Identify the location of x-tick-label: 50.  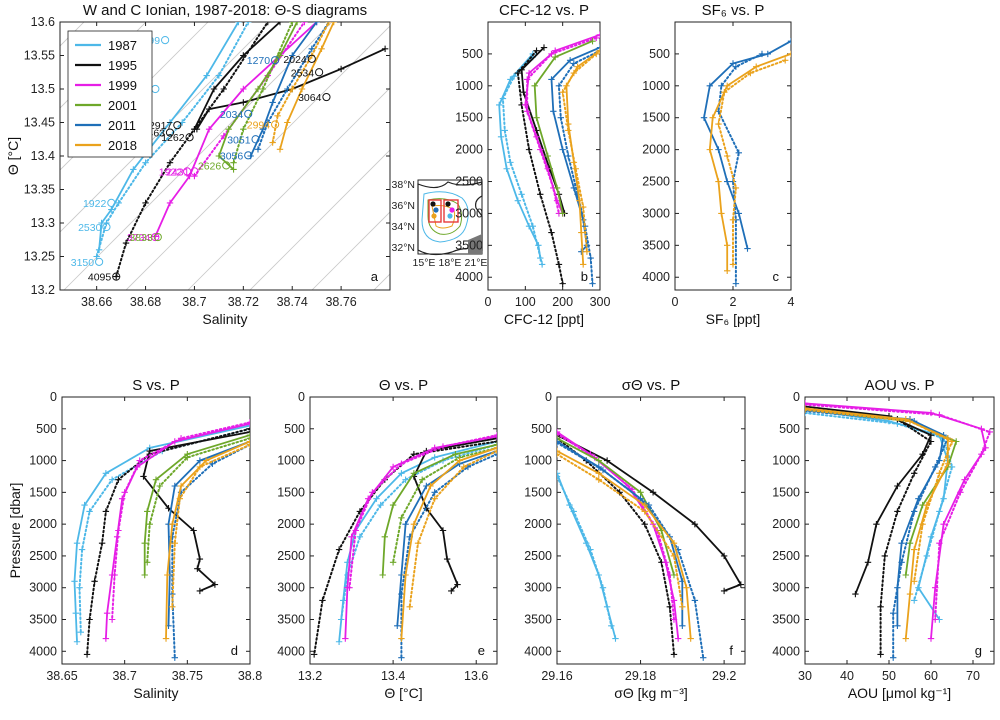
(889, 676).